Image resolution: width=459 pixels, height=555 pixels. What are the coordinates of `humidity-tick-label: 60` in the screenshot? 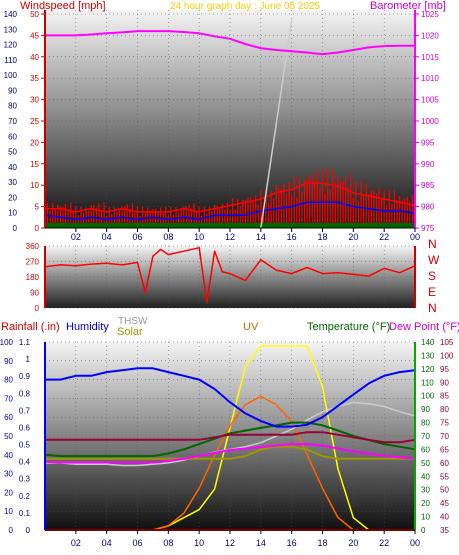 It's located at (8, 417).